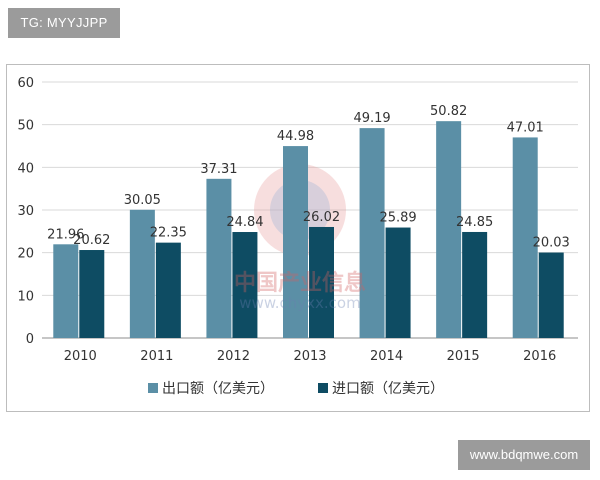  I want to click on y-tick-label: 20, so click(25, 254).